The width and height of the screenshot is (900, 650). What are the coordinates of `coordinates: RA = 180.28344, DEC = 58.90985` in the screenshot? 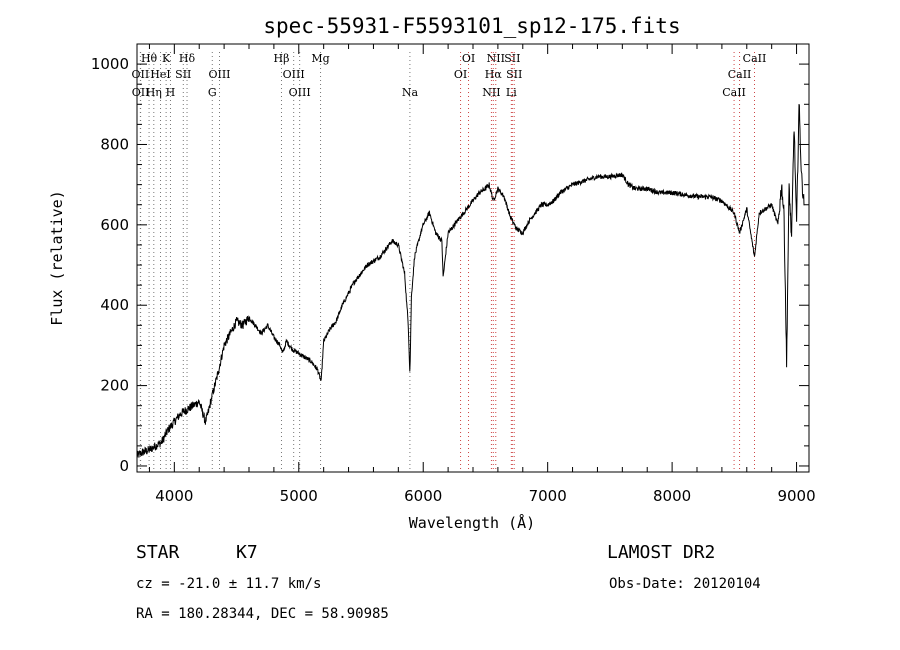 It's located at (262, 614).